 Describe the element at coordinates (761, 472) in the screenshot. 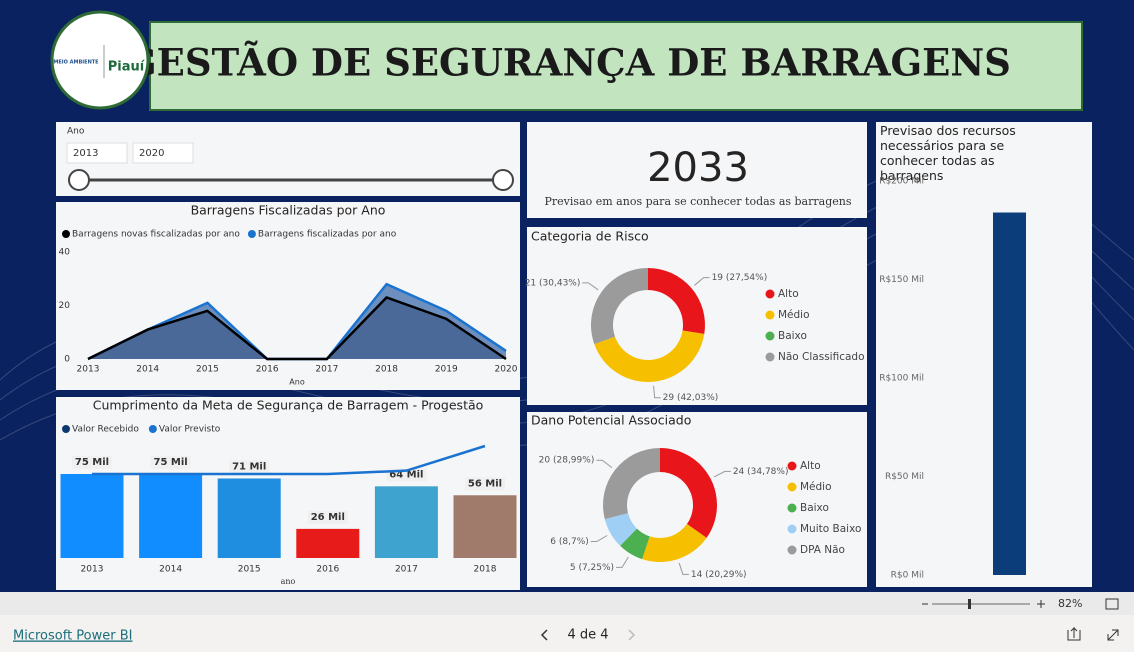

I see `data-label: 24 (34,78%)` at that location.